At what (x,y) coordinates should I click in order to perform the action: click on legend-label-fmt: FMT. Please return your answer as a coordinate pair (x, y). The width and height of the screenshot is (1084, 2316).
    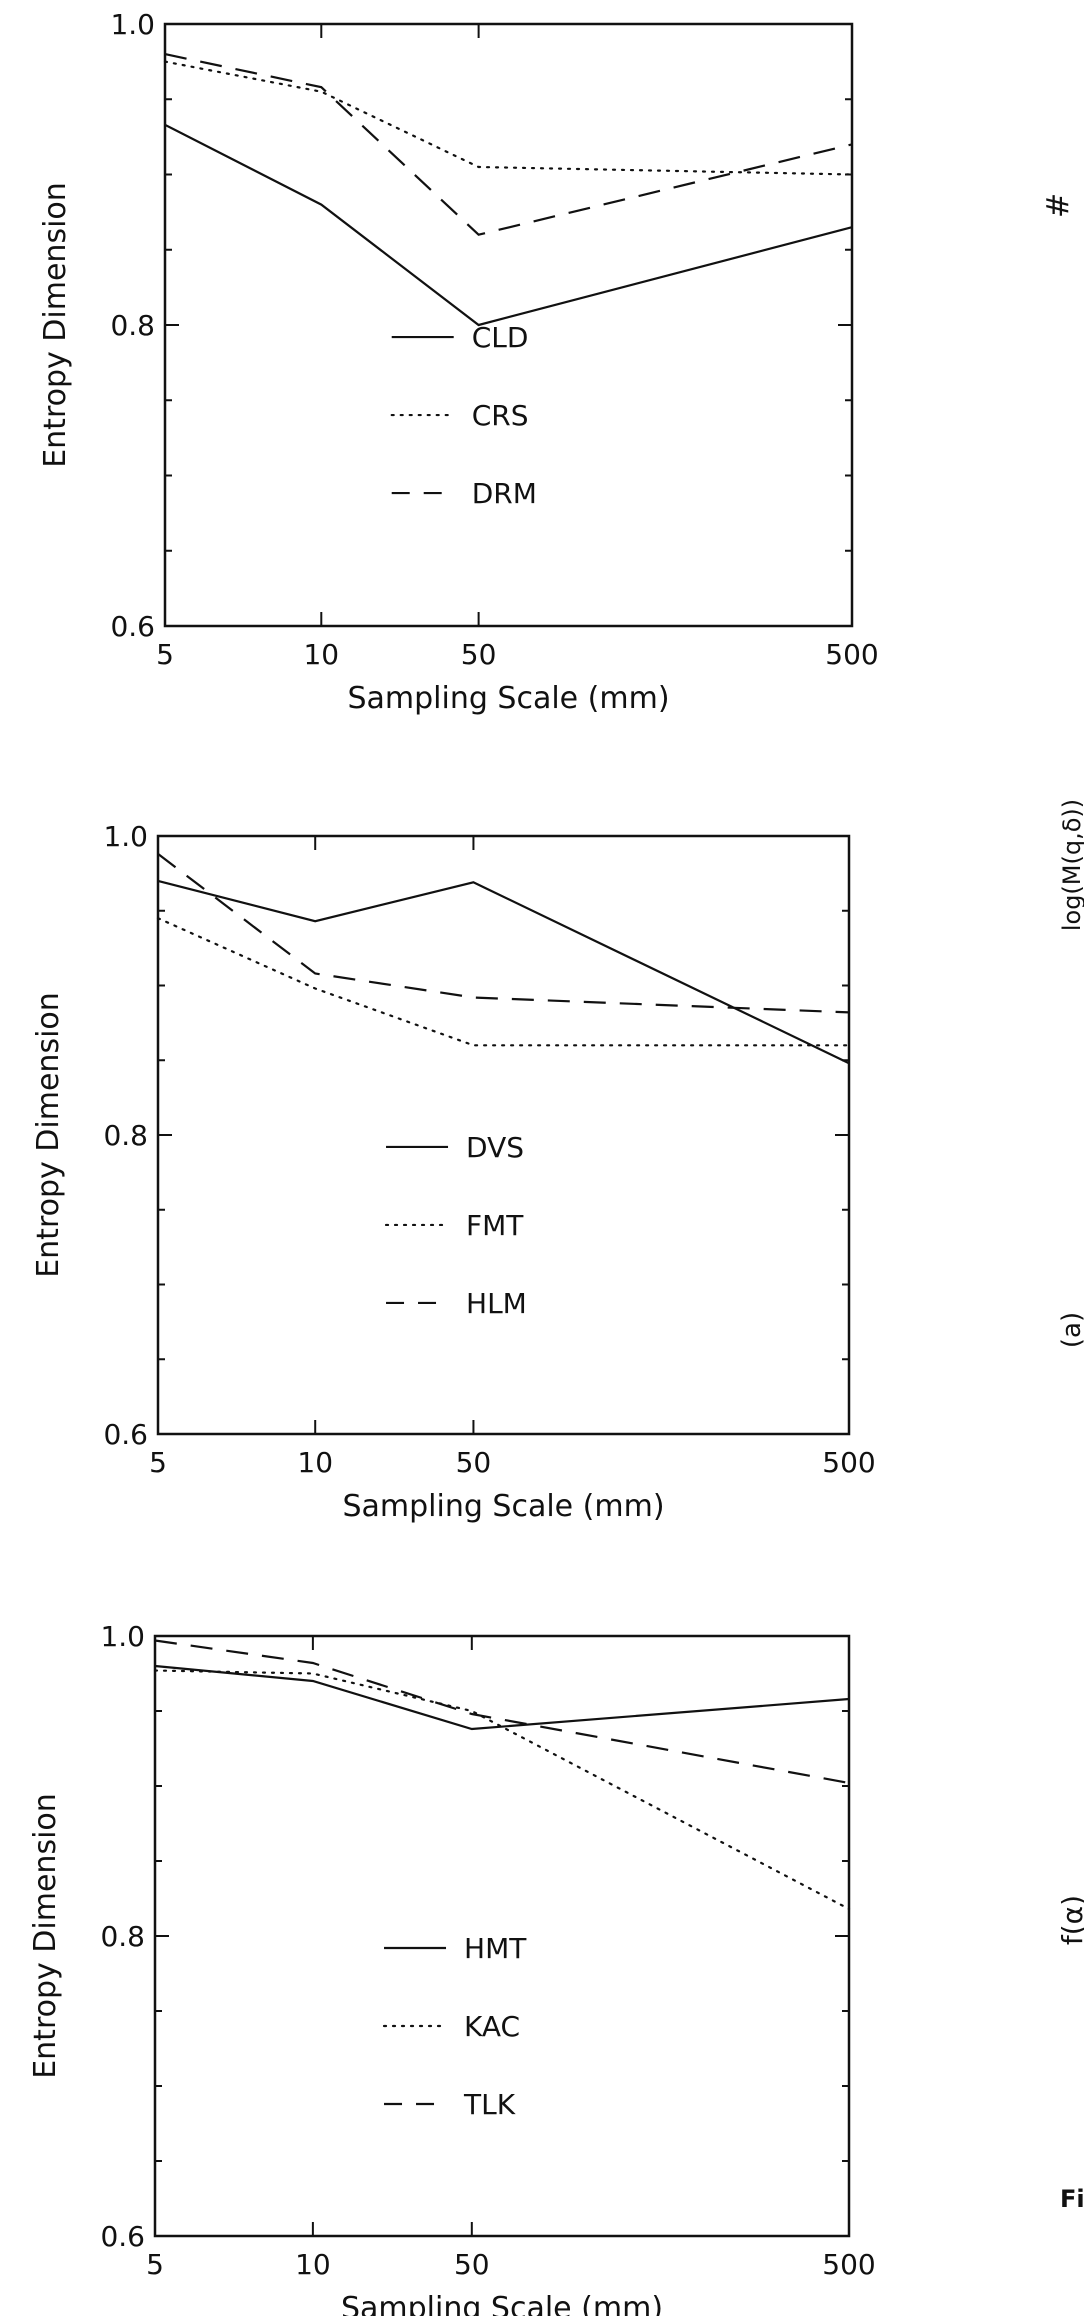
    Looking at the image, I should click on (495, 1225).